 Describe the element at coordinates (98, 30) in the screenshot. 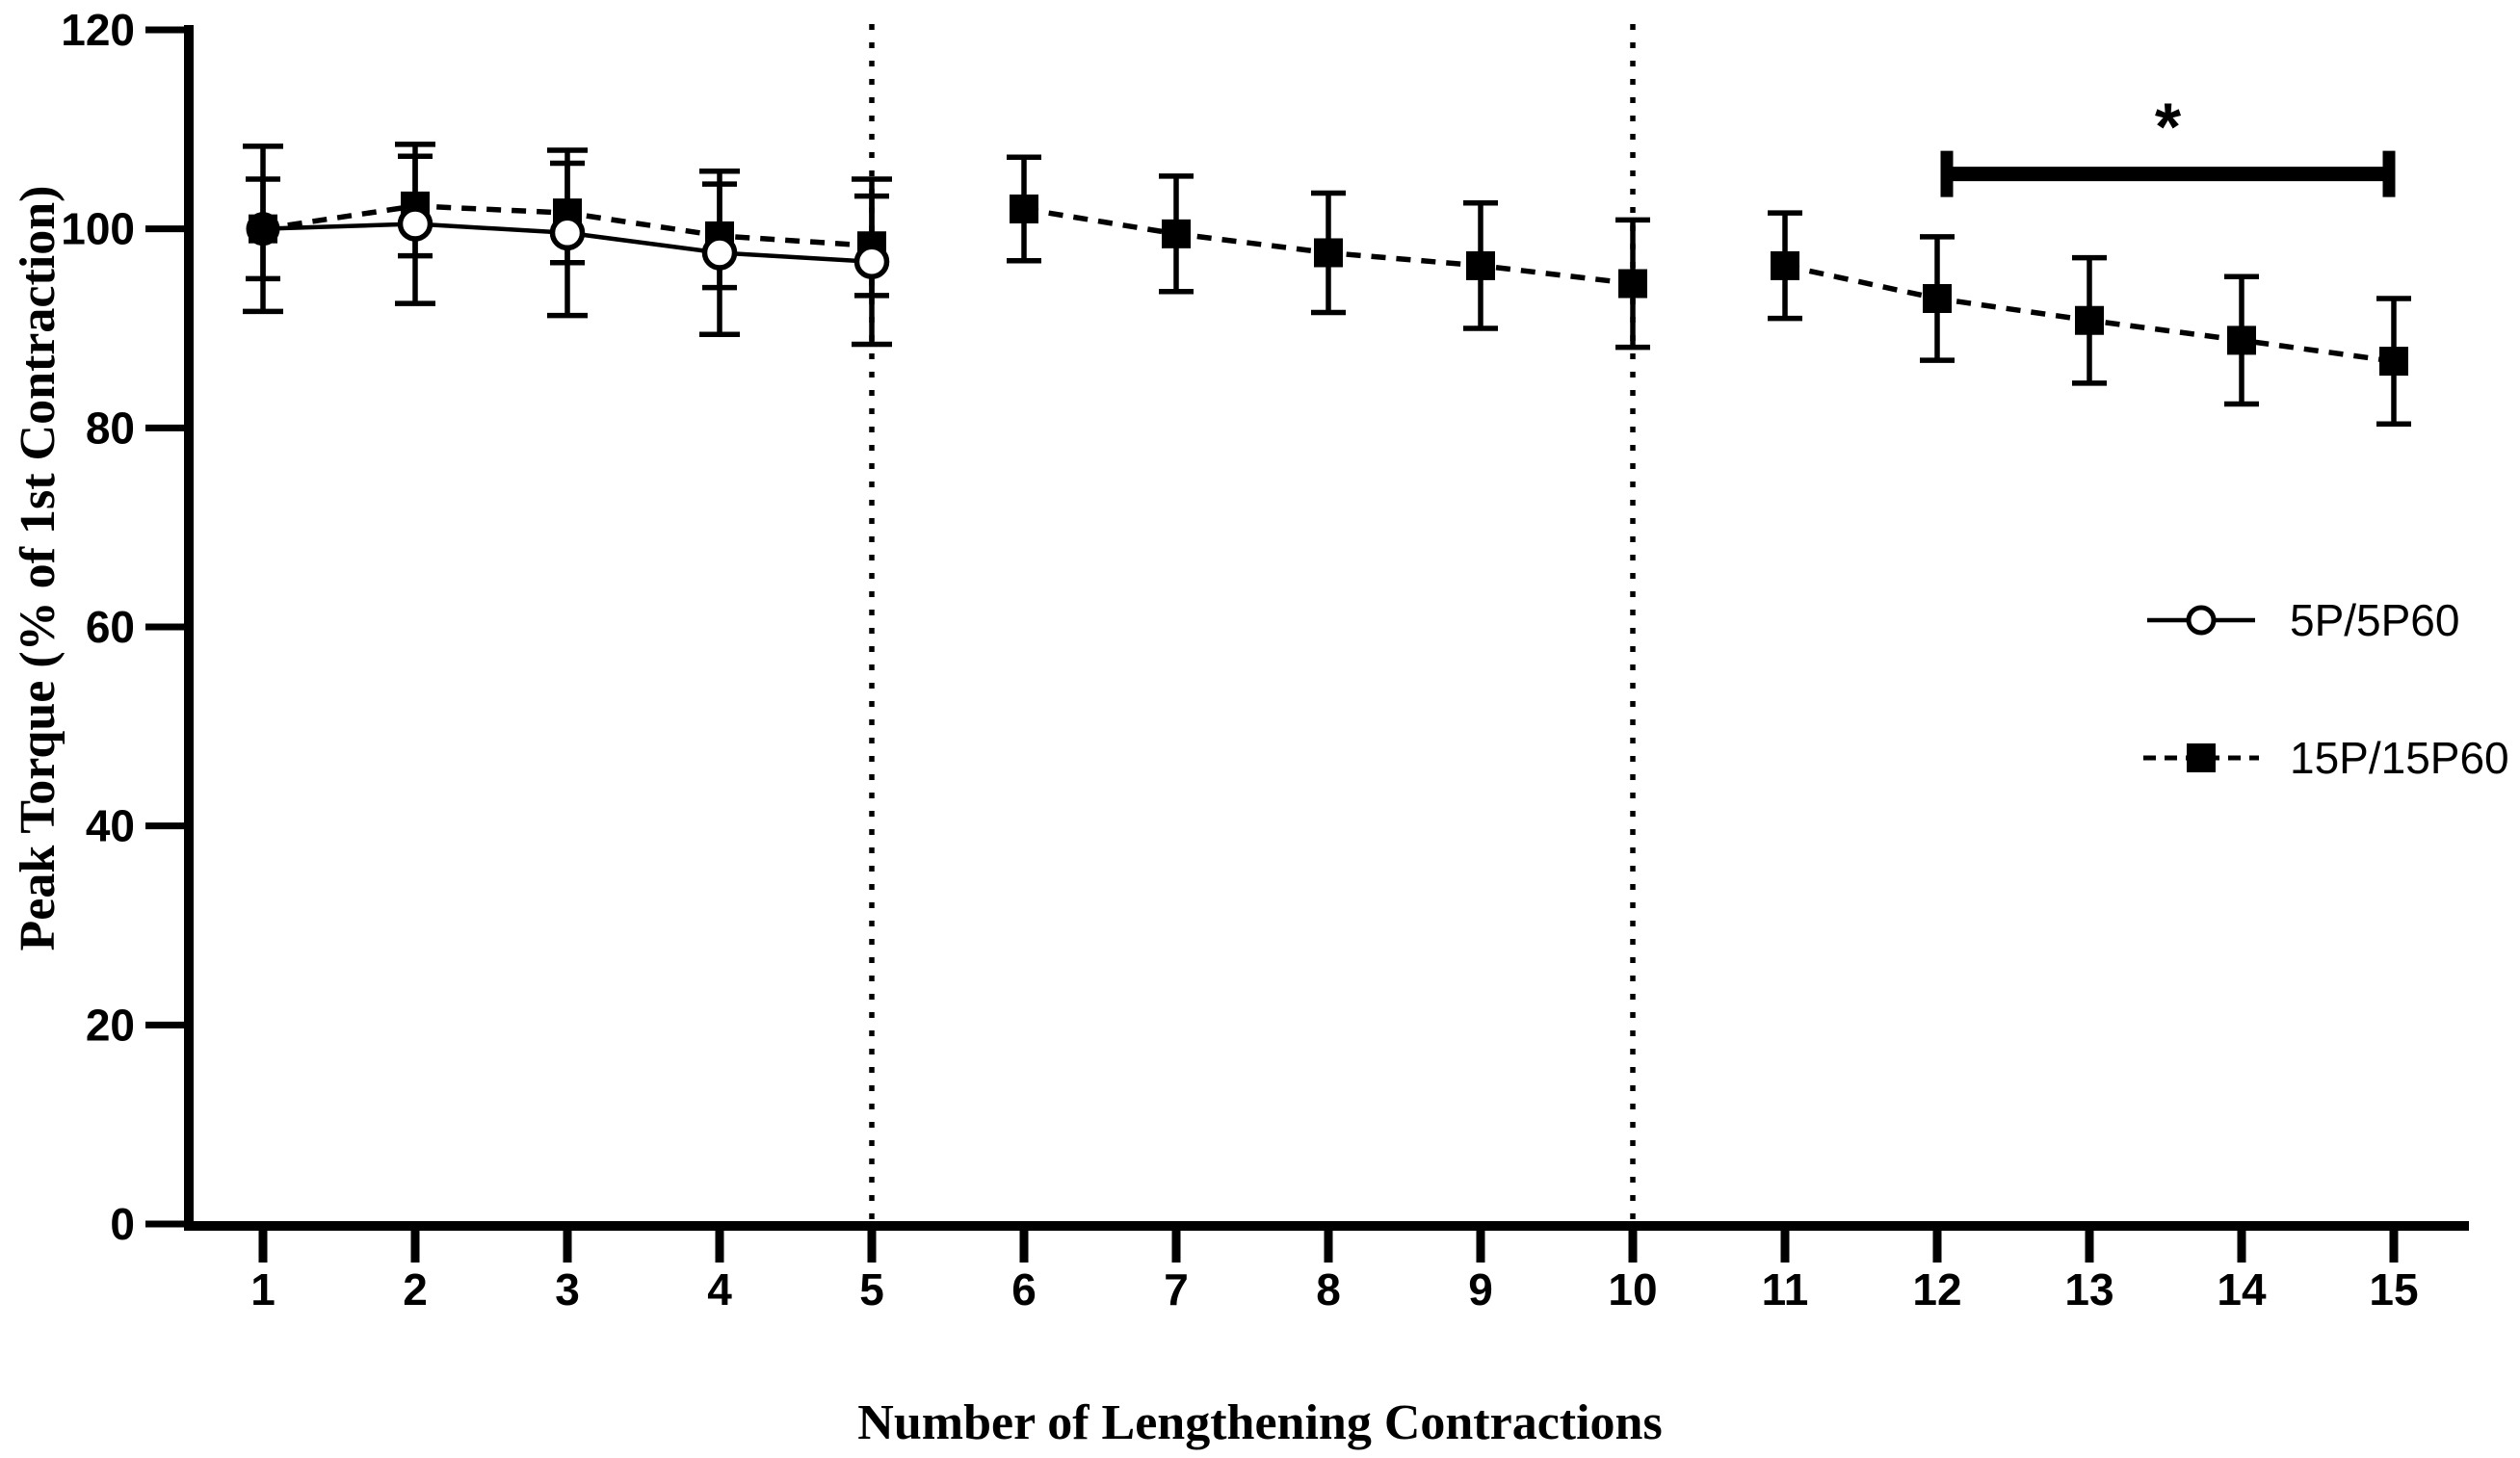

I see `y-tick-label-120: 120` at that location.